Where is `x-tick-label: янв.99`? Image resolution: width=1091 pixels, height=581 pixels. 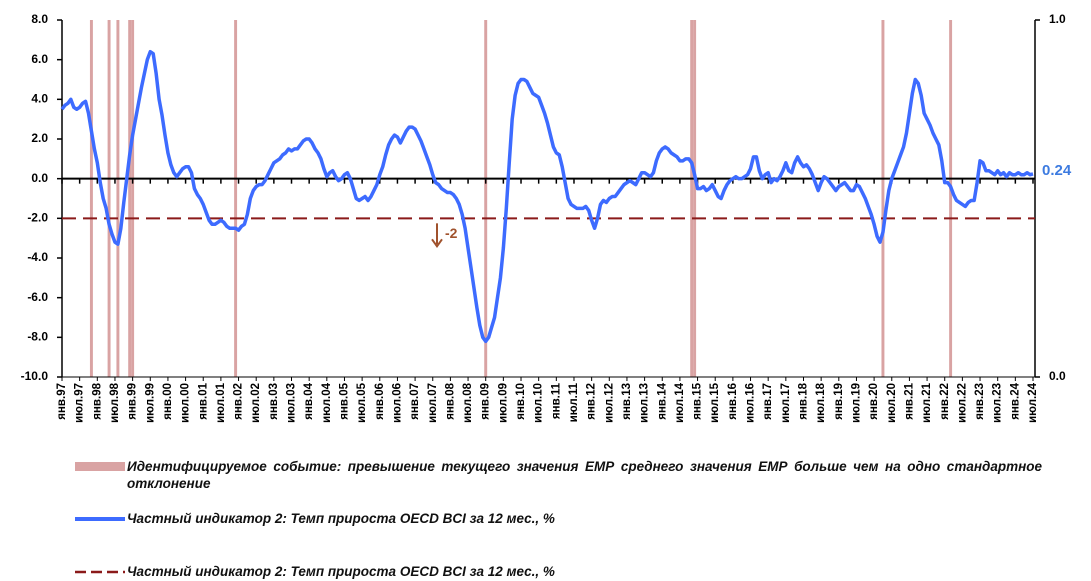 x-tick-label: янв.99 is located at coordinates (133, 401).